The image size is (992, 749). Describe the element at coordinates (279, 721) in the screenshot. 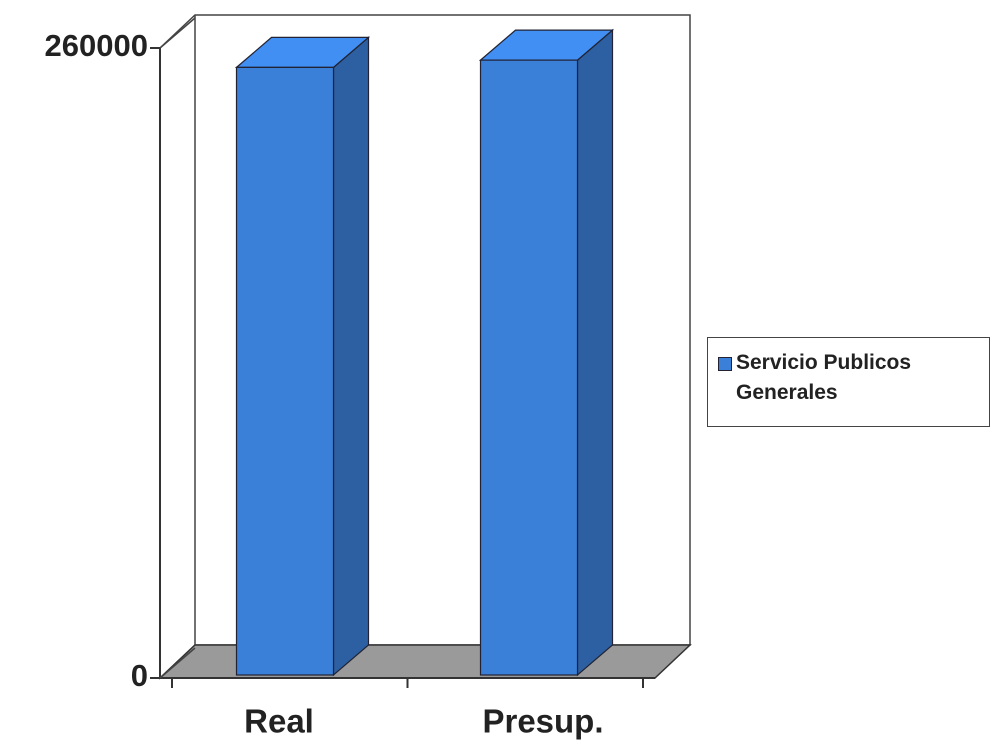

I see `x-tick-label: Real` at that location.